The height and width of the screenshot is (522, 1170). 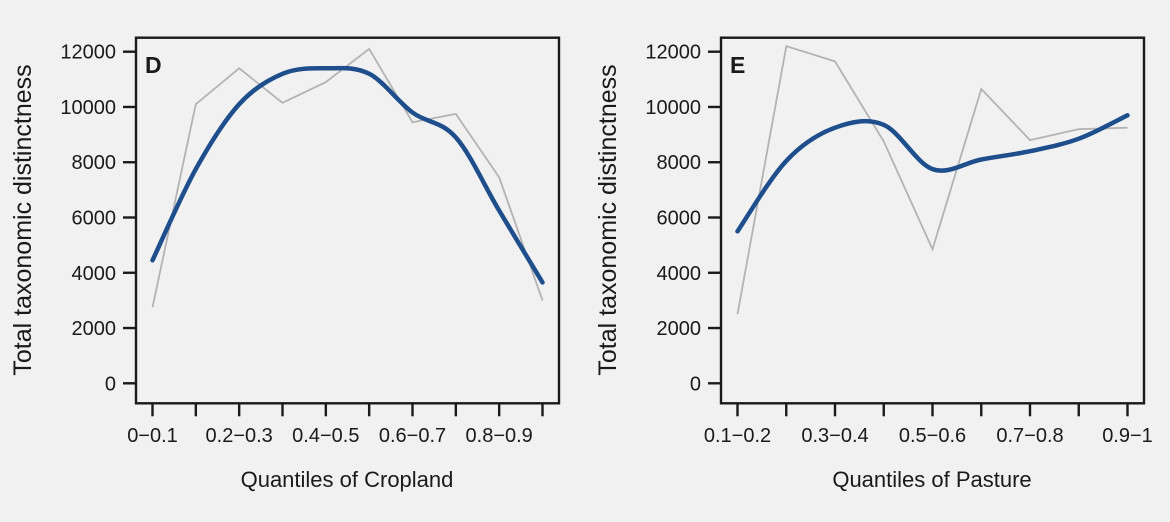 What do you see at coordinates (239, 436) in the screenshot?
I see `x-tick-label: 0.2−0.3` at bounding box center [239, 436].